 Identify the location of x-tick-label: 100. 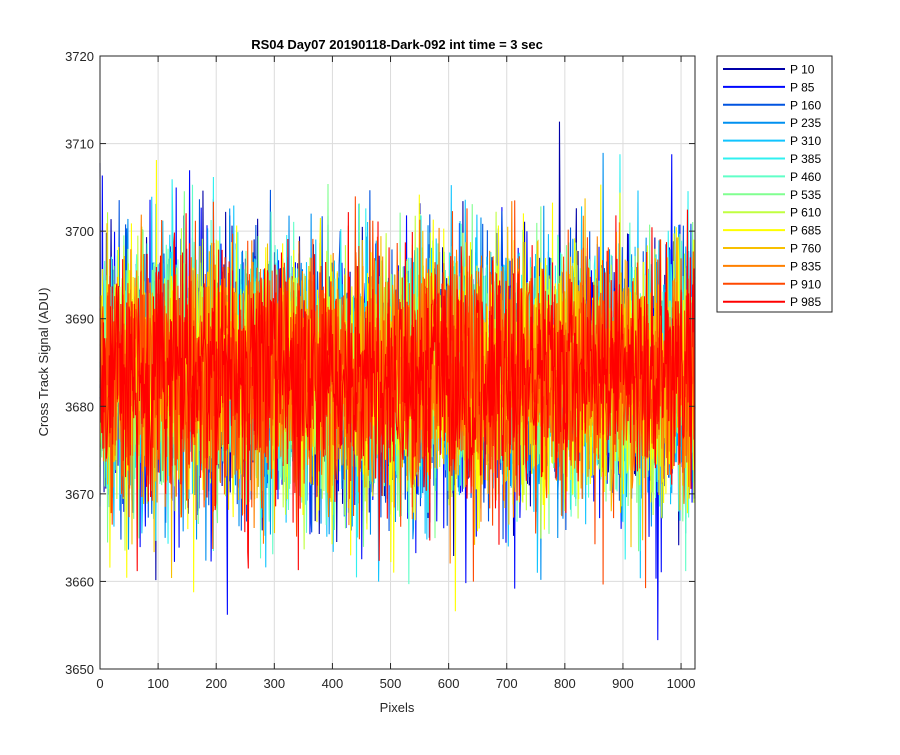
(158, 683).